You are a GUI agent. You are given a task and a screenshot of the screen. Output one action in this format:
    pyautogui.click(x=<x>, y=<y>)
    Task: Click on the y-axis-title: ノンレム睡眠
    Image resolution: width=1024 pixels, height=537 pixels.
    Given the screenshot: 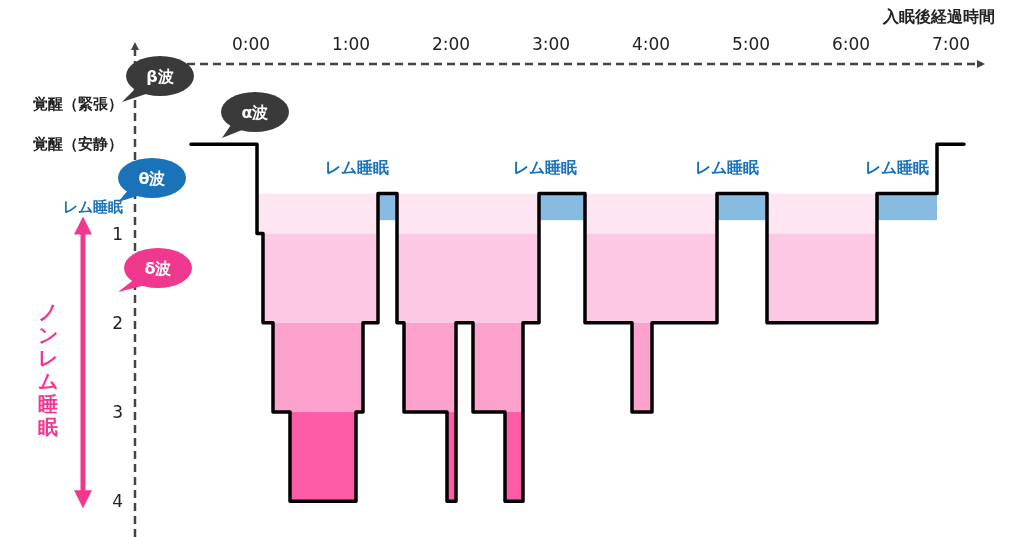 What is the action you would take?
    pyautogui.click(x=48, y=370)
    